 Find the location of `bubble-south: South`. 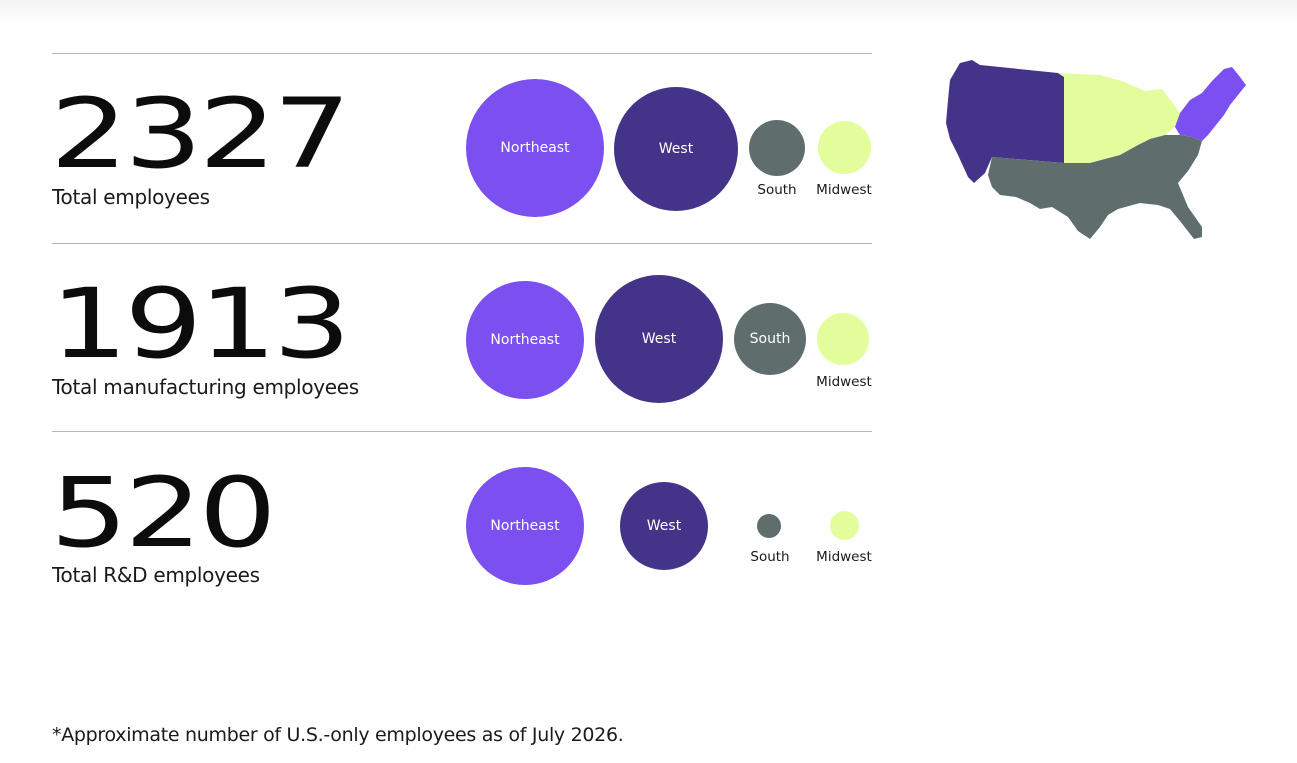

bubble-south: South is located at coordinates (770, 339).